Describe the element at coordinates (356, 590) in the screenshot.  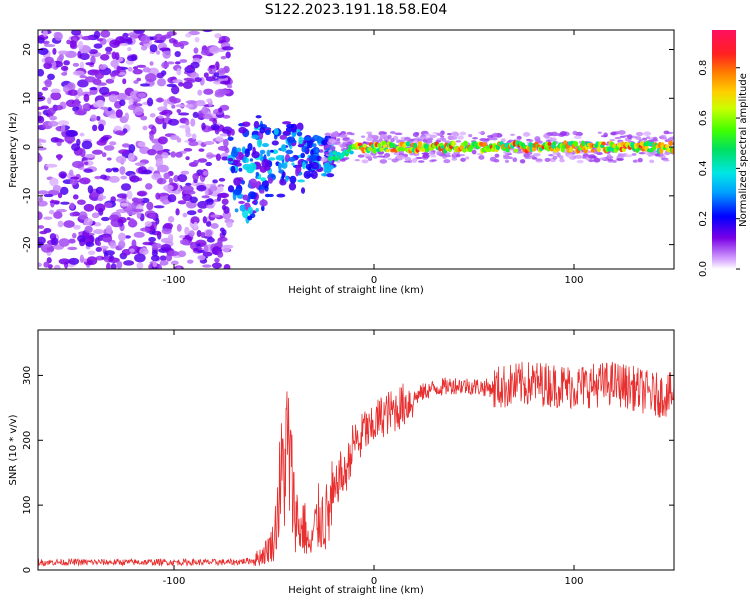
I see `snr-xlabel: Height of straight line (km)` at that location.